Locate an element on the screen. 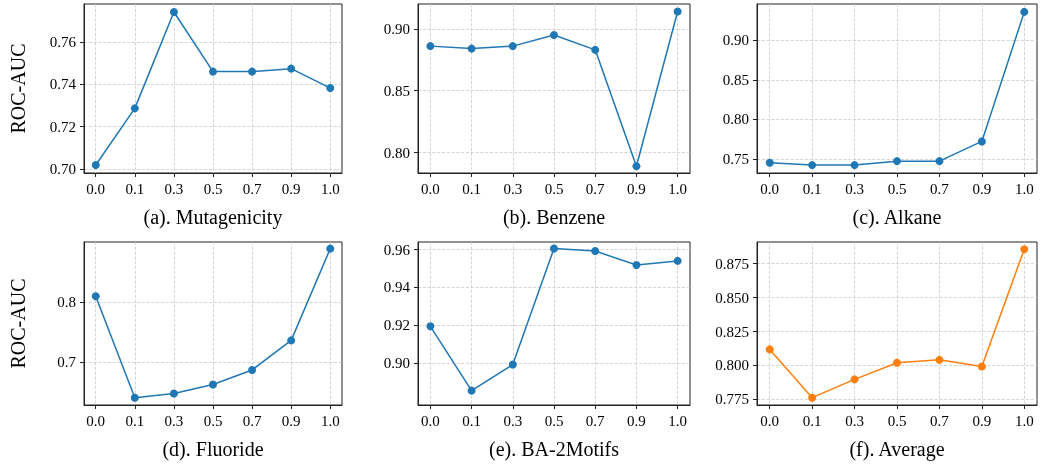  x-axis-title: (f). Average is located at coordinates (897, 449).